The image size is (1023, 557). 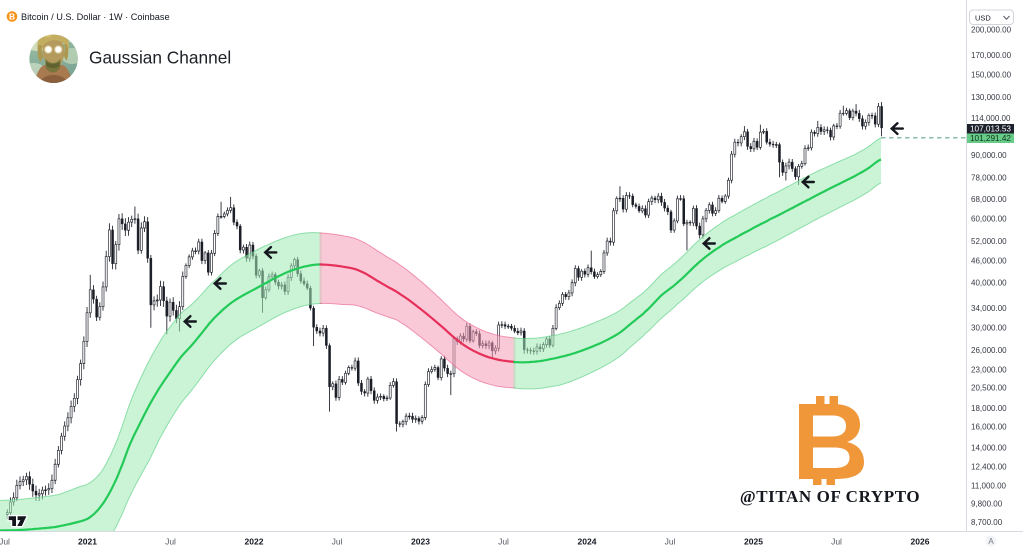 I want to click on svg-text: @TITAN OF CRYPTO, so click(x=830, y=496).